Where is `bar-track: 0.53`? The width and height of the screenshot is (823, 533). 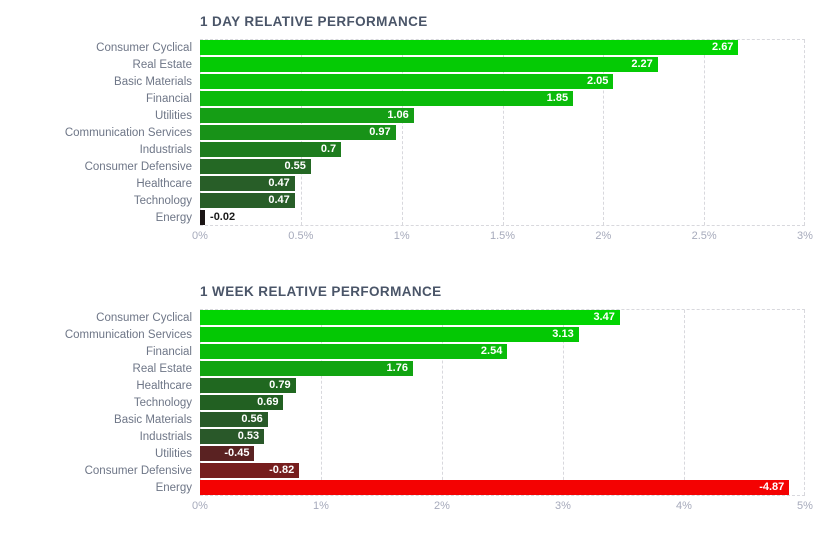
bar-track: 0.53 is located at coordinates (502, 436).